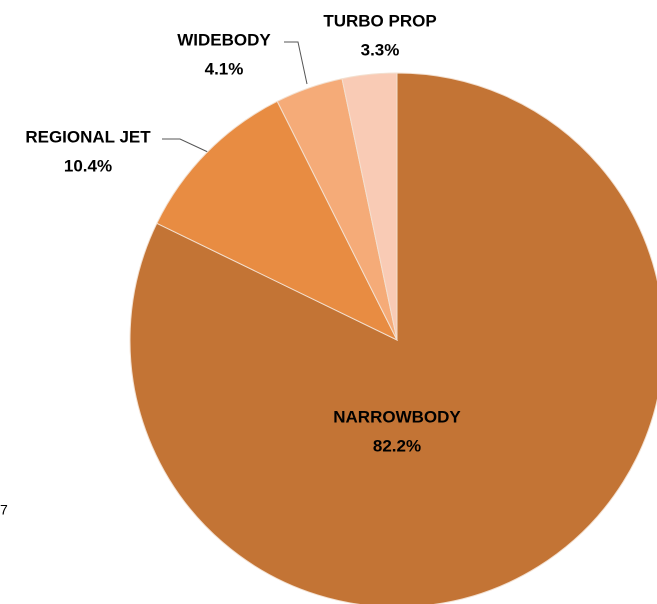 The image size is (657, 604). Describe the element at coordinates (397, 445) in the screenshot. I see `slice-value: 82.2%` at that location.